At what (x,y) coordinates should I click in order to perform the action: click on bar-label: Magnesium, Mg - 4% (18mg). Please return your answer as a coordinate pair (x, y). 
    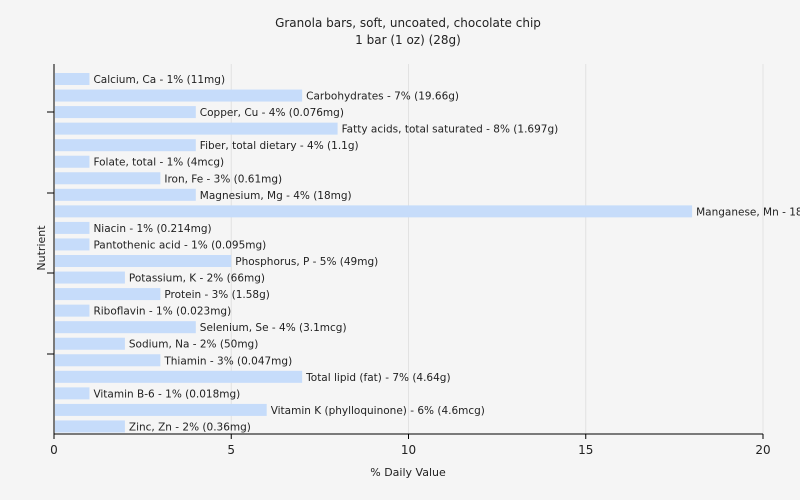
    Looking at the image, I should click on (276, 196).